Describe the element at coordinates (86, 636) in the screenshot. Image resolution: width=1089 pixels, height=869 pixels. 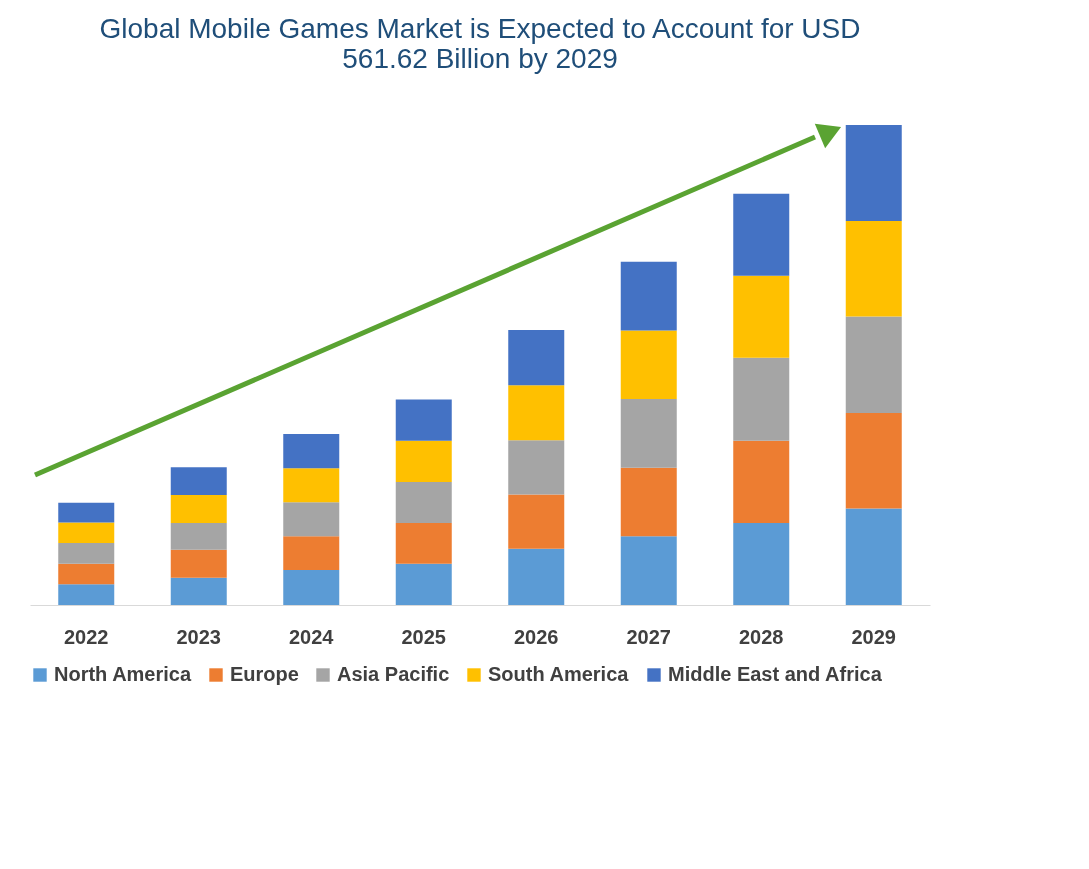
I see `x-tick-label: 2022` at that location.